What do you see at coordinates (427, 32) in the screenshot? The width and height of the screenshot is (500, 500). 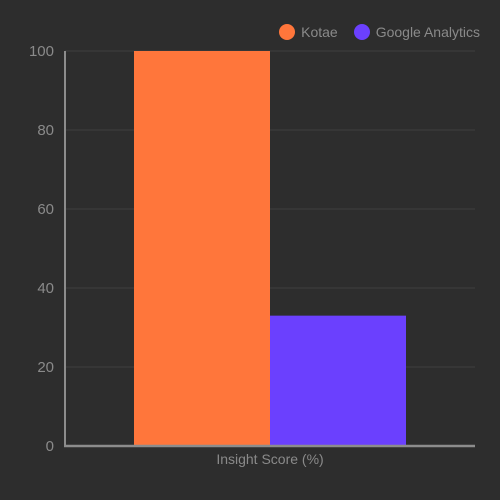 I see `legend-label-google-analytics: Google Analytics` at bounding box center [427, 32].